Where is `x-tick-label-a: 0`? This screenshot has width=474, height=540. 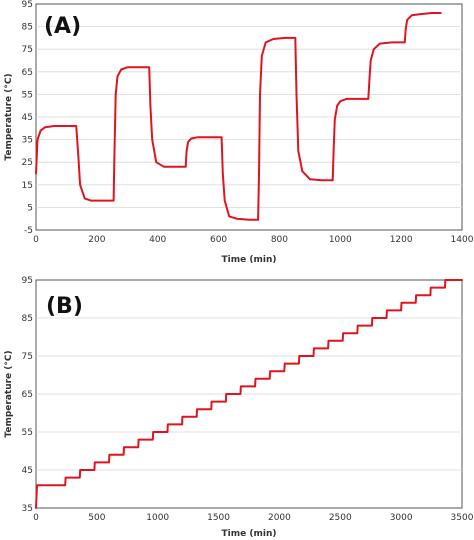 x-tick-label-a: 0 is located at coordinates (36, 240).